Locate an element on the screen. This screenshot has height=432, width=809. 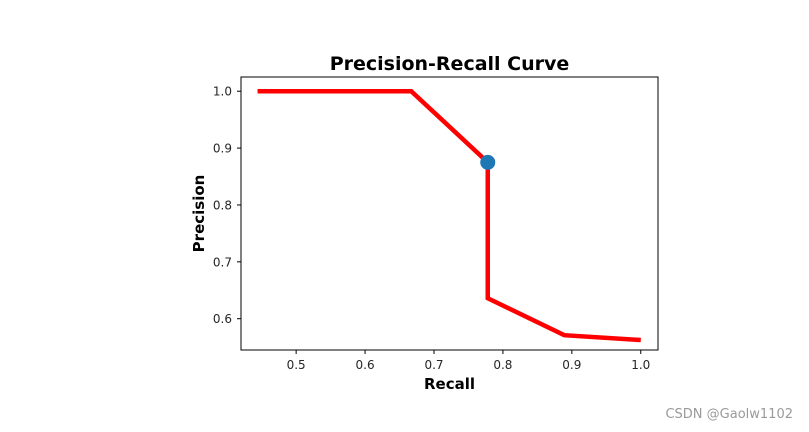
y-tick-label-2: 0.8 is located at coordinates (222, 205).